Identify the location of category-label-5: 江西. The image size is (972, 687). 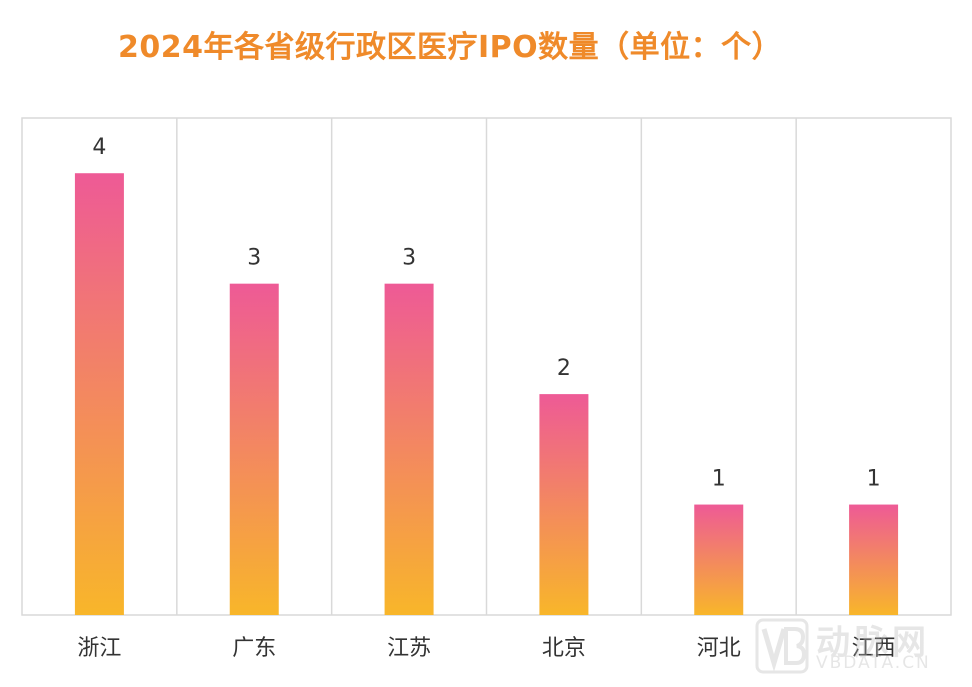
(874, 648).